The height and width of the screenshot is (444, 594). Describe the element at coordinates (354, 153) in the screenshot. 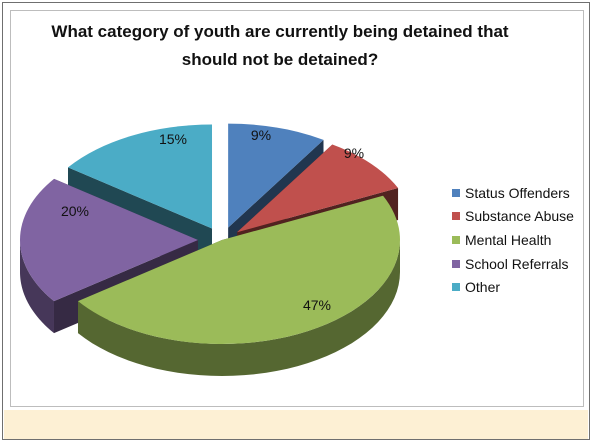

I see `data-label-substance-abuse: 9%` at that location.